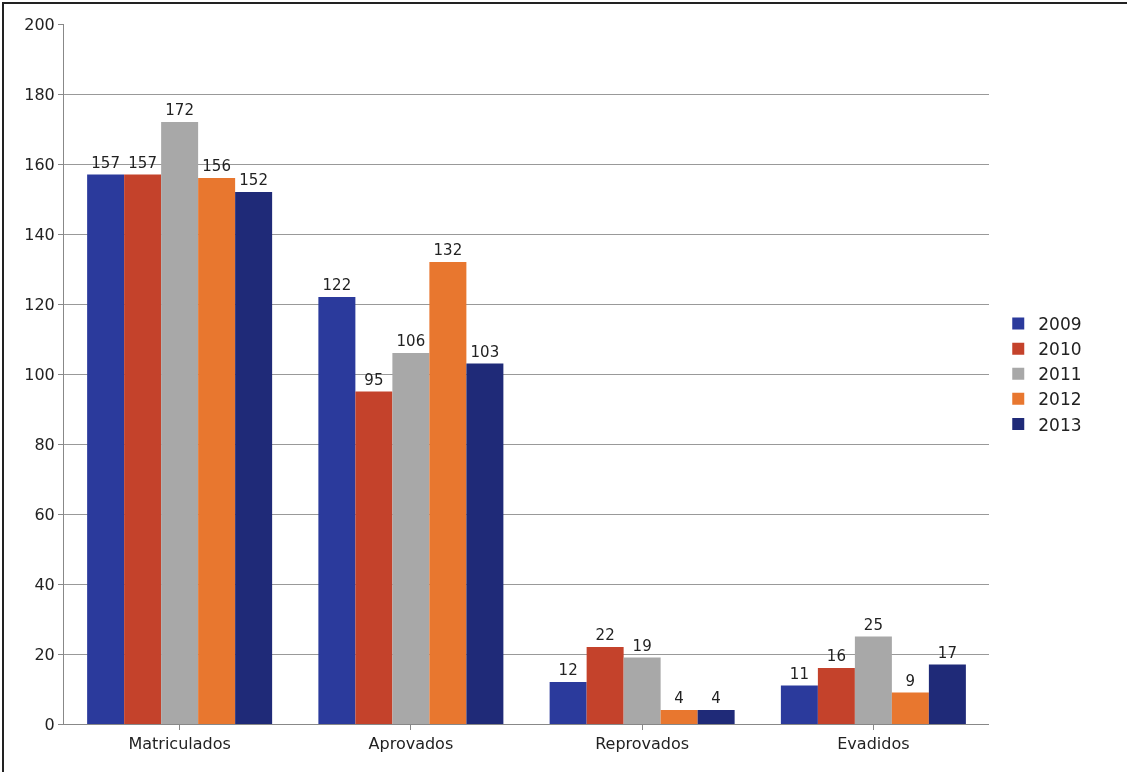  I want to click on legend-label: 2010, so click(1060, 349).